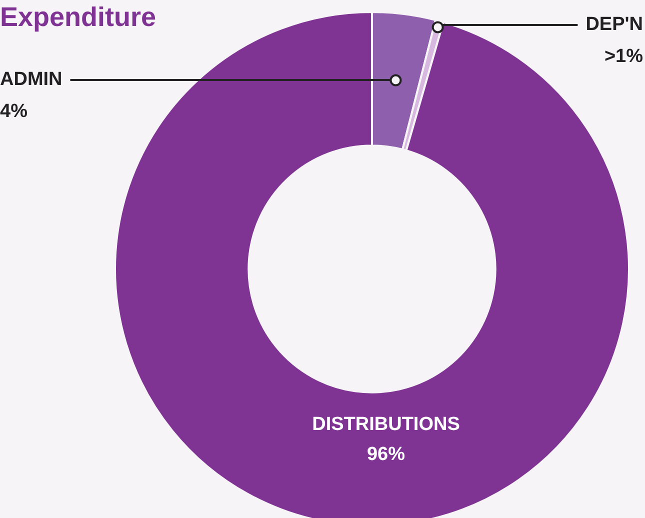 This screenshot has width=645, height=518. What do you see at coordinates (78, 17) in the screenshot?
I see `chart-title: Expenditure` at bounding box center [78, 17].